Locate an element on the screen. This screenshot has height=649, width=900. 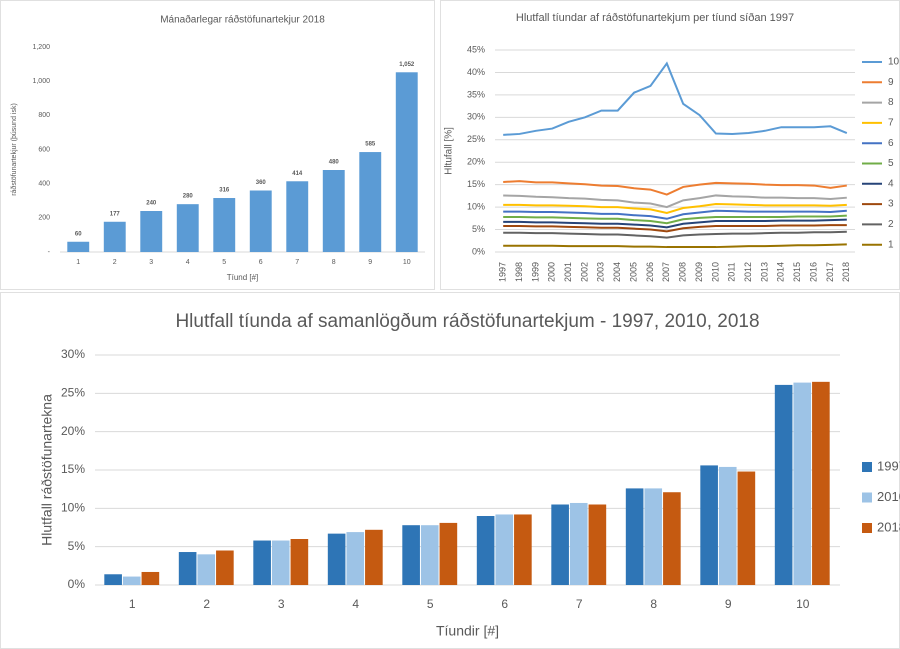
x-tick-label: 2012 is located at coordinates (748, 272).